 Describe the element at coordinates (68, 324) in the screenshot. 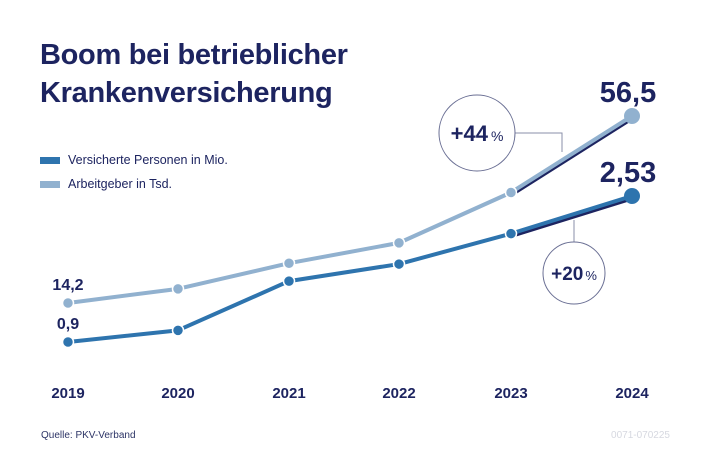

I see `data-label-first: 0,9` at that location.